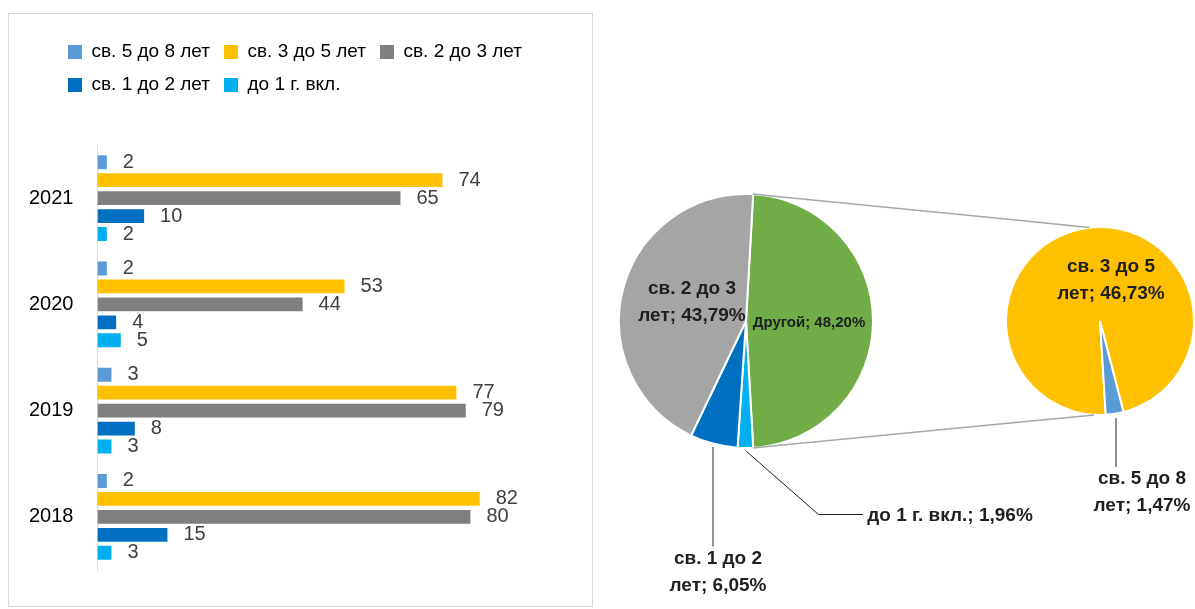 The height and width of the screenshot is (609, 1195). What do you see at coordinates (329, 302) in the screenshot?
I see `data-label: 44` at bounding box center [329, 302].